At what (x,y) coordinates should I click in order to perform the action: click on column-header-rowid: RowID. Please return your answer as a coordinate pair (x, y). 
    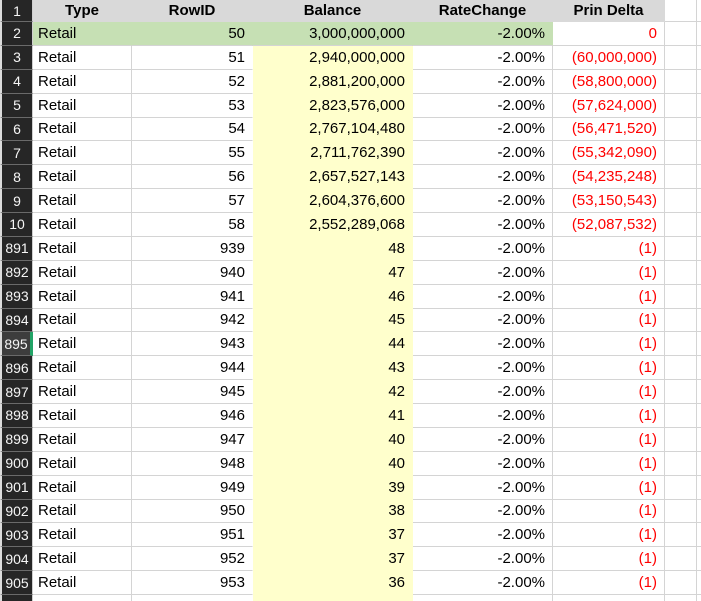
    Looking at the image, I should click on (192, 11).